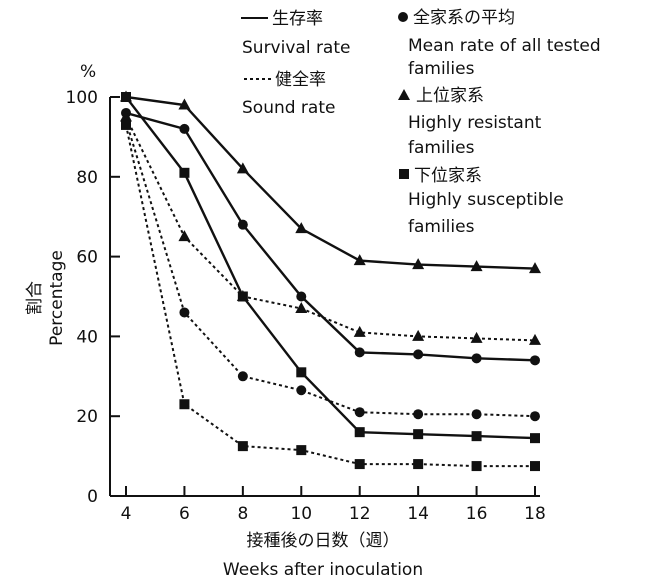 The width and height of the screenshot is (645, 581). What do you see at coordinates (295, 63) in the screenshot?
I see `legend-line-styles: 生存率 Survival rate 健全率 Sound rate` at bounding box center [295, 63].